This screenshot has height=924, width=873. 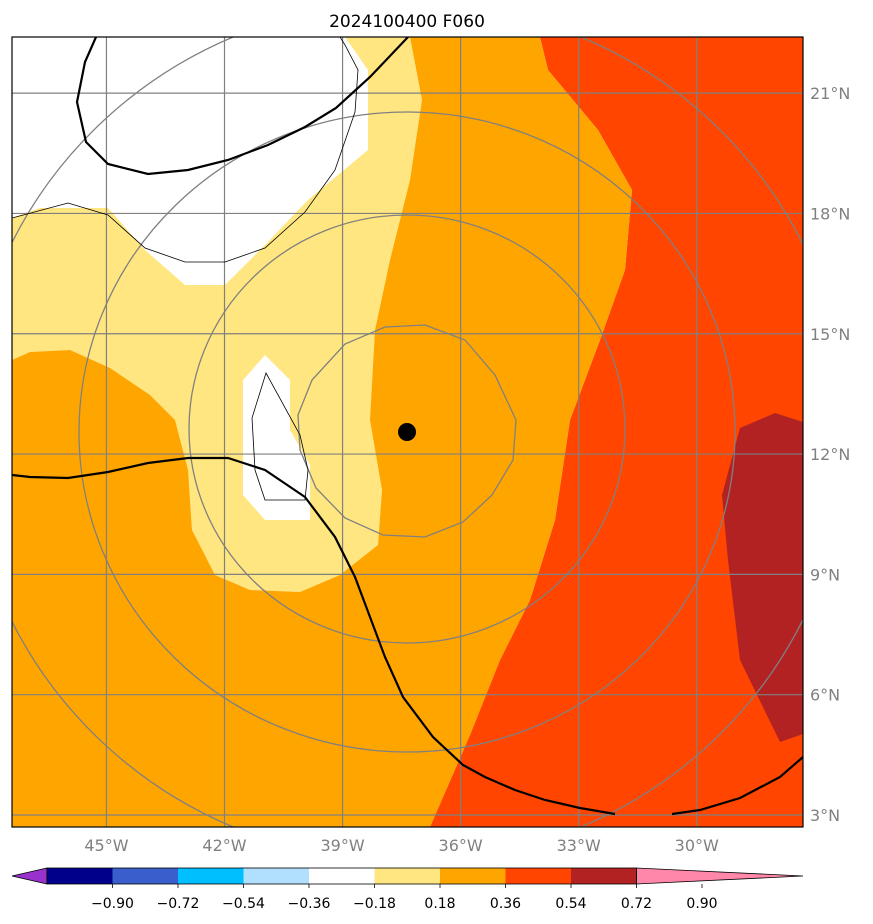 What do you see at coordinates (579, 845) in the screenshot?
I see `longitude-tick-label: 33°W` at bounding box center [579, 845].